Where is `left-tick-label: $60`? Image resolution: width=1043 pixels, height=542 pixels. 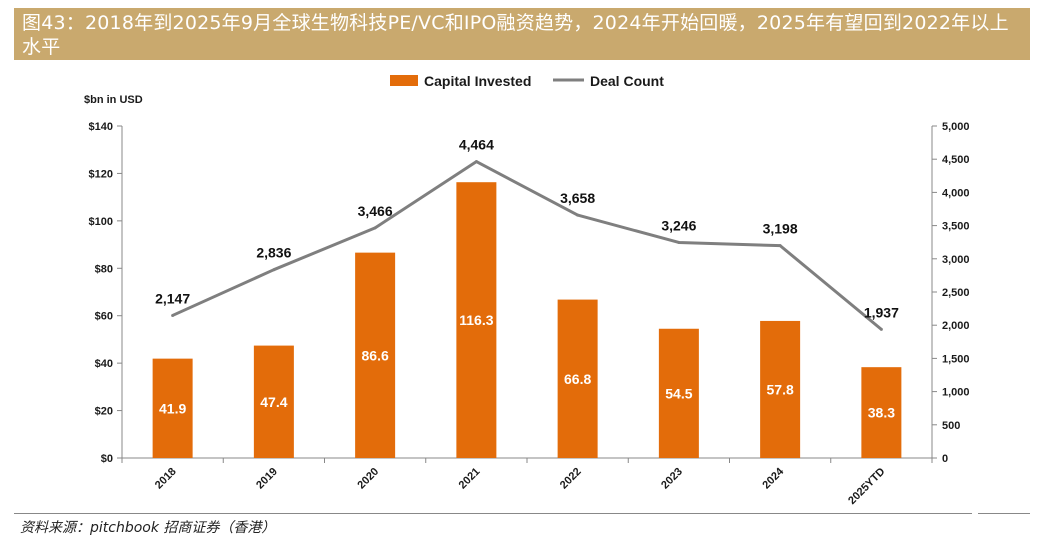 left-tick-label: $60 is located at coordinates (104, 317).